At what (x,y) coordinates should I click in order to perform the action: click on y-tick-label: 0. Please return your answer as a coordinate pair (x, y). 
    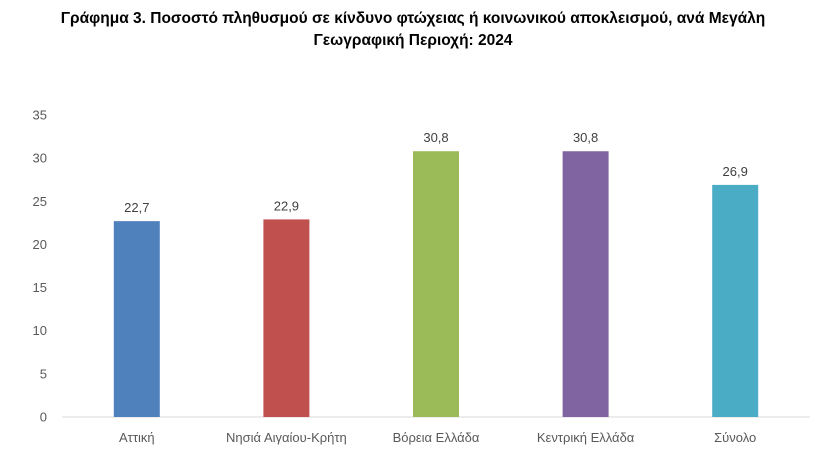
    Looking at the image, I should click on (43, 417).